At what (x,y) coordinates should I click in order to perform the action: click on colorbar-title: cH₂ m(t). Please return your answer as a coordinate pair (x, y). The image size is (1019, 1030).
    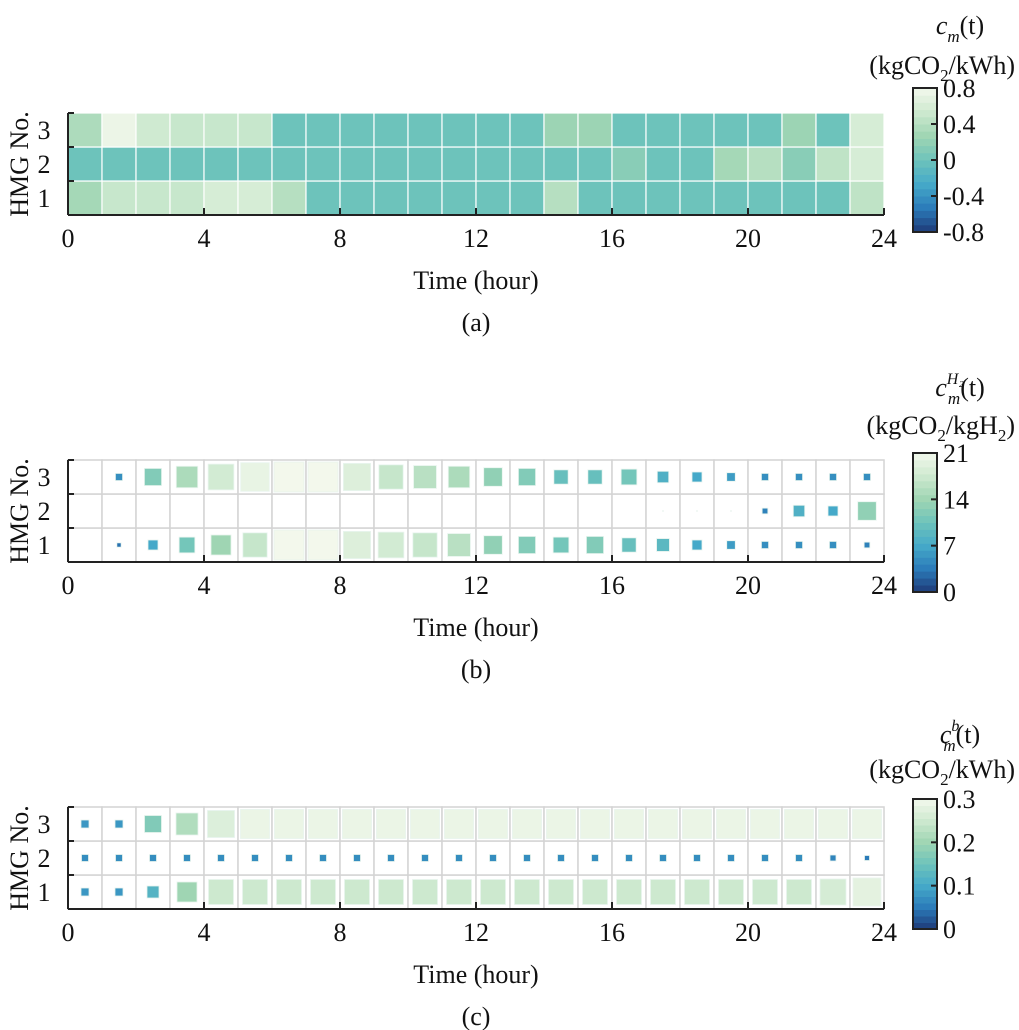
    Looking at the image, I should click on (960, 389).